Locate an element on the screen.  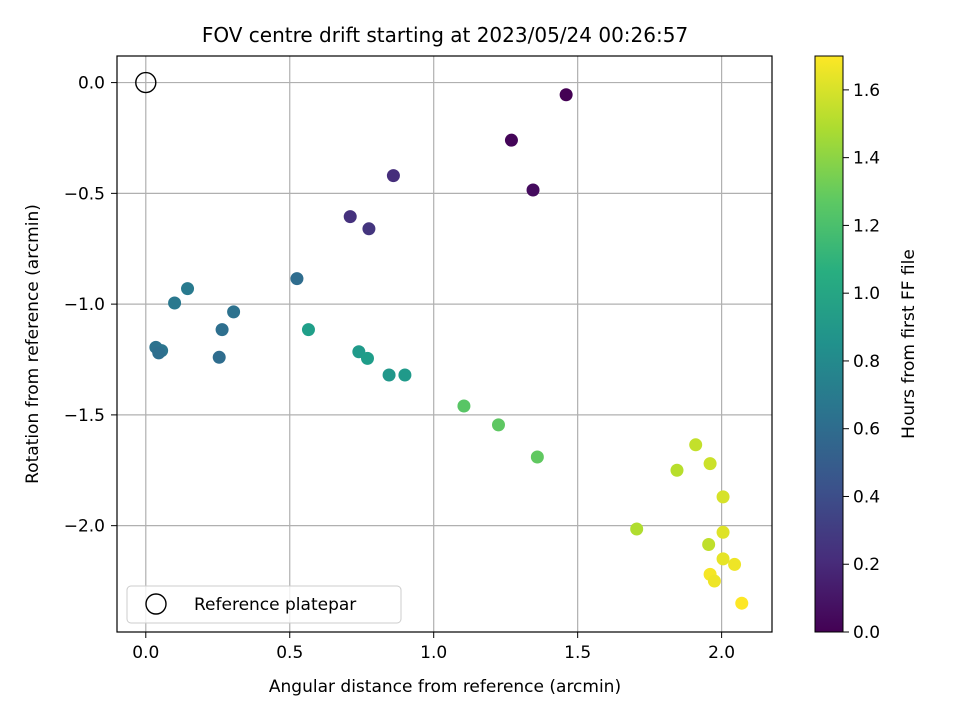
y-axis-ticks: 0.0 −0.5 −1.0 −1.5 −2.0 is located at coordinates (90, 305).